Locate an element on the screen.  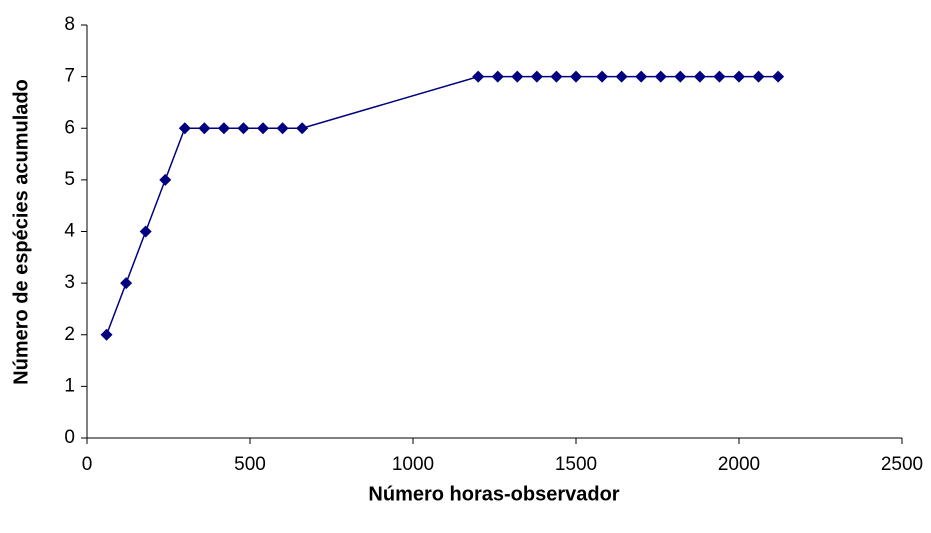
x-tick-label: 2500 is located at coordinates (902, 464).